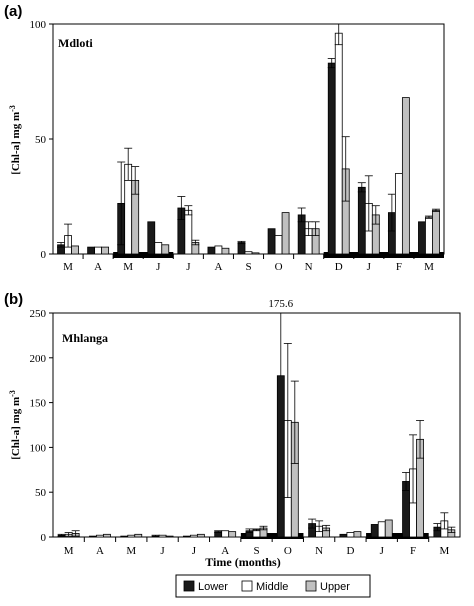 This screenshot has width=474, height=606. Describe the element at coordinates (280, 304) in the screenshot. I see `annotation-label: 175.6` at that location.